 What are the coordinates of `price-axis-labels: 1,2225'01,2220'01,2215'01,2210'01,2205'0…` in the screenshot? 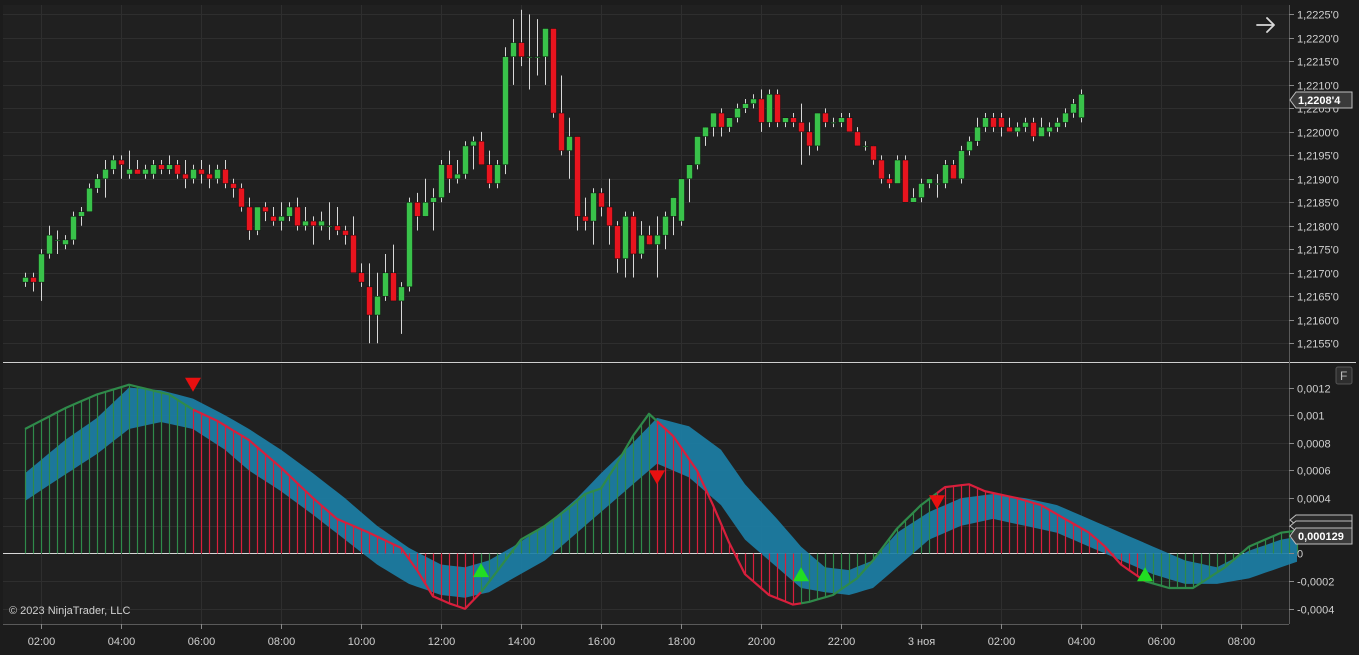 It's located at (1314, 180).